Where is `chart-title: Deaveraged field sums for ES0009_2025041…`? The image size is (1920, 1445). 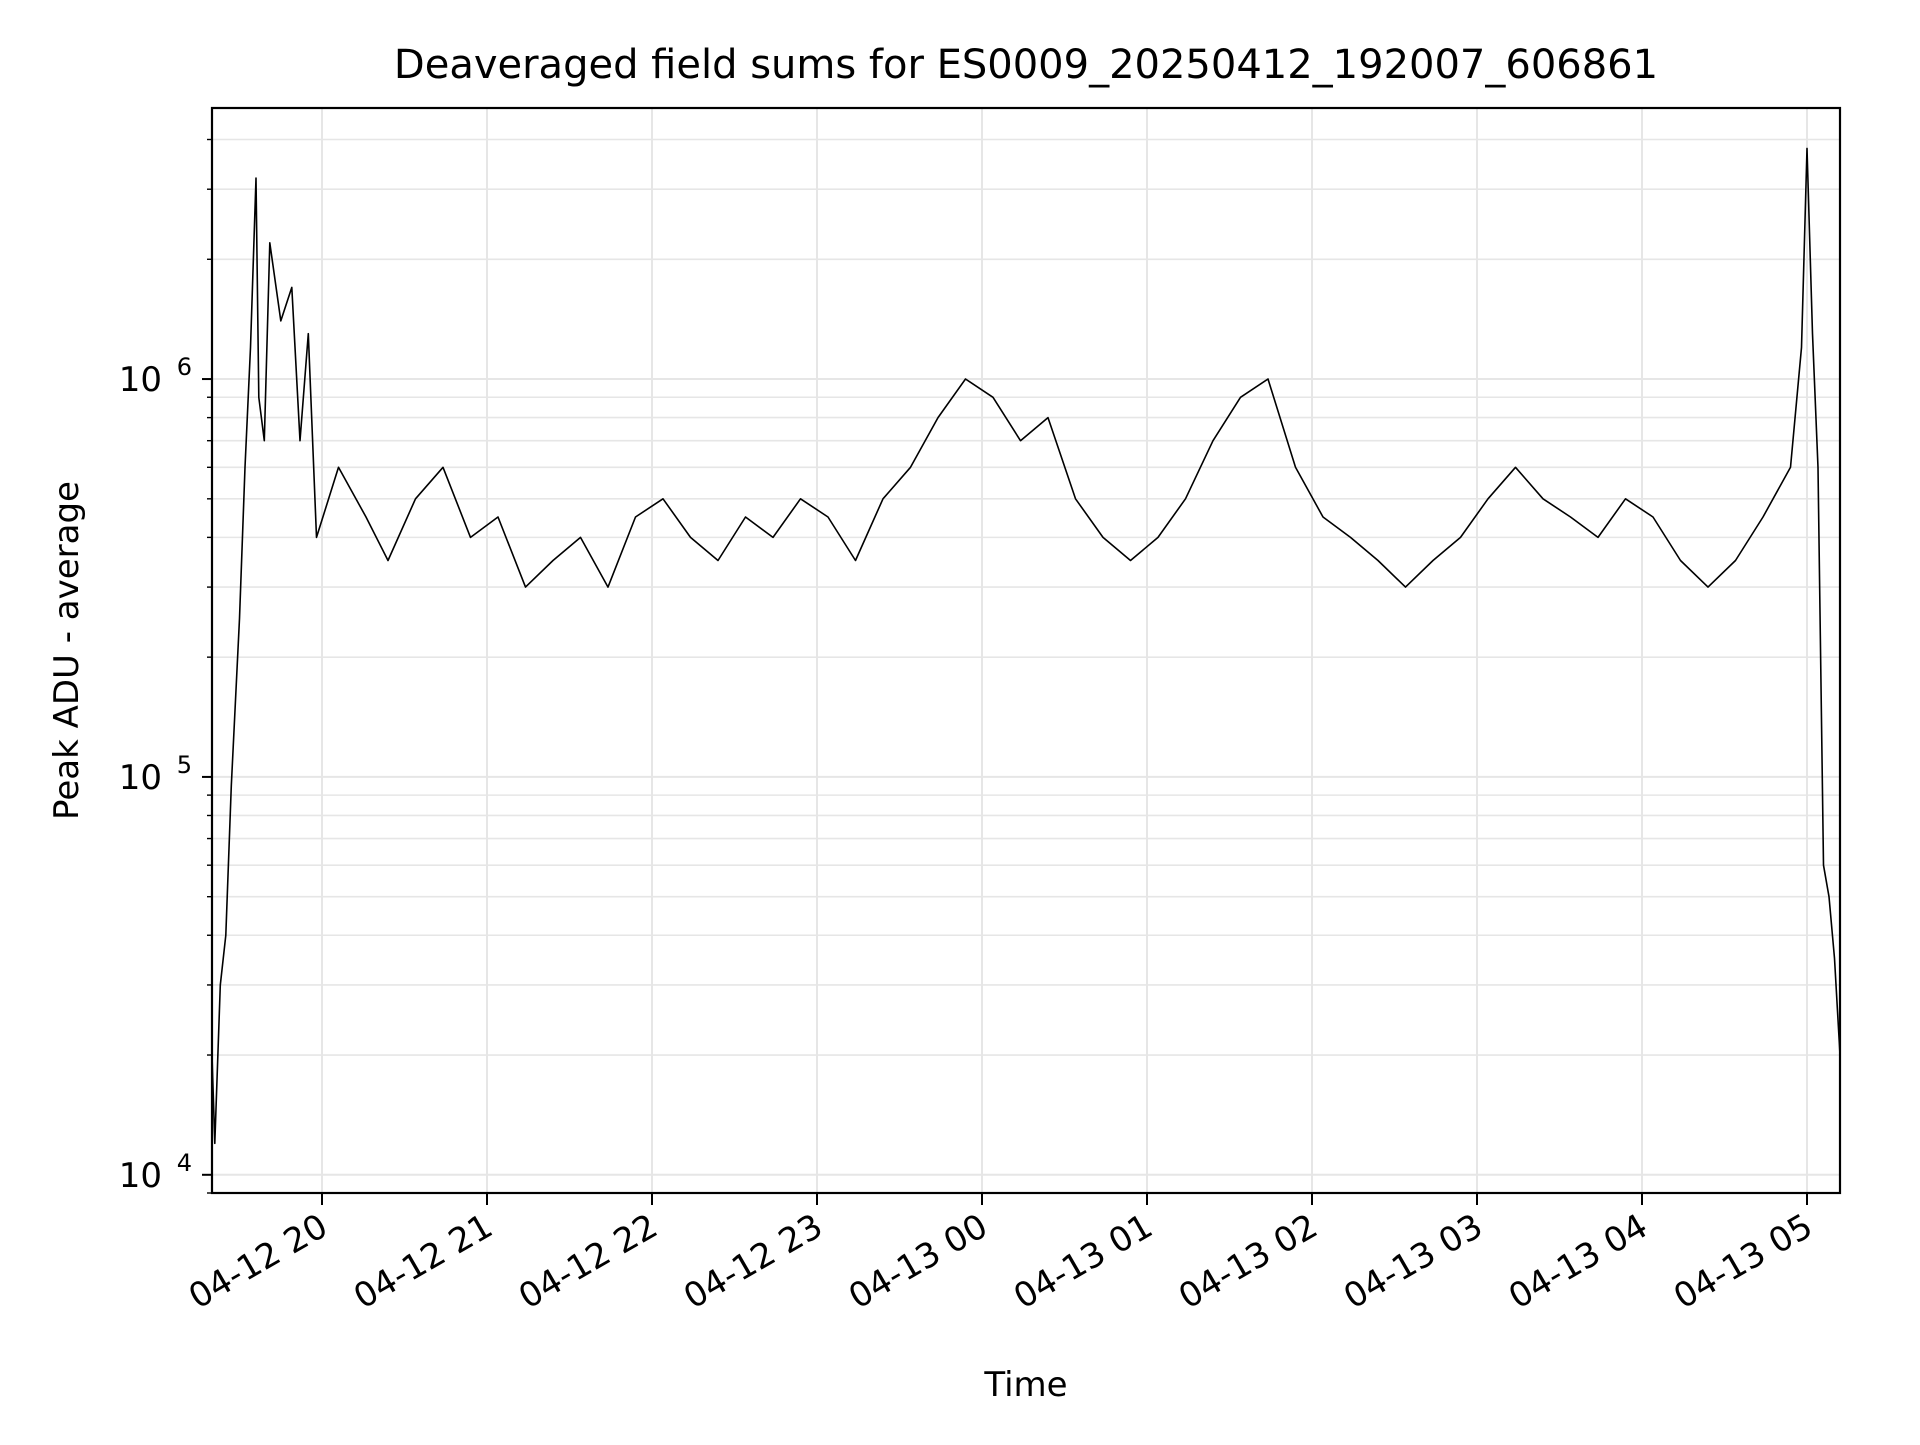 chart-title: Deaveraged field sums for ES0009_2025041… is located at coordinates (1026, 65).